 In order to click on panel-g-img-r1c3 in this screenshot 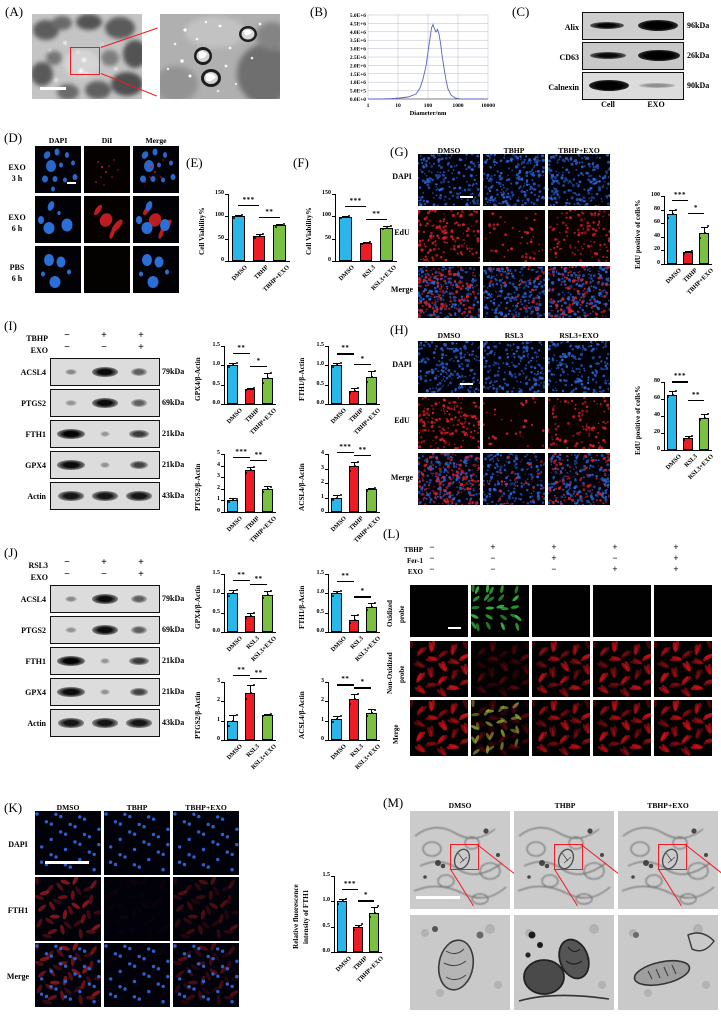, I will do `click(579, 180)`.